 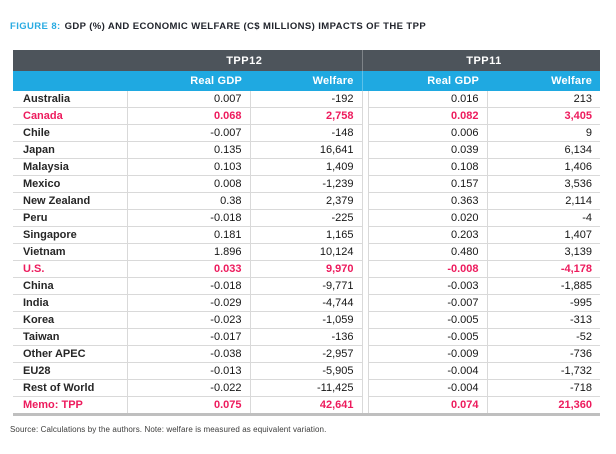 I want to click on value-cell: 0.039, so click(x=428, y=150).